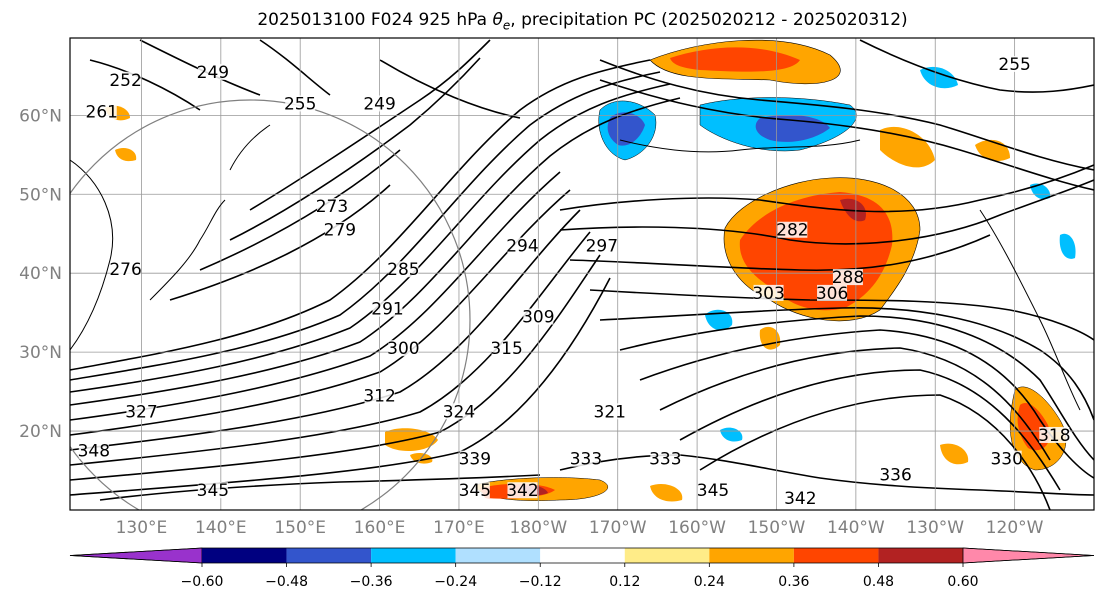  I want to click on latitude-tick-label: 30°N, so click(40, 353).